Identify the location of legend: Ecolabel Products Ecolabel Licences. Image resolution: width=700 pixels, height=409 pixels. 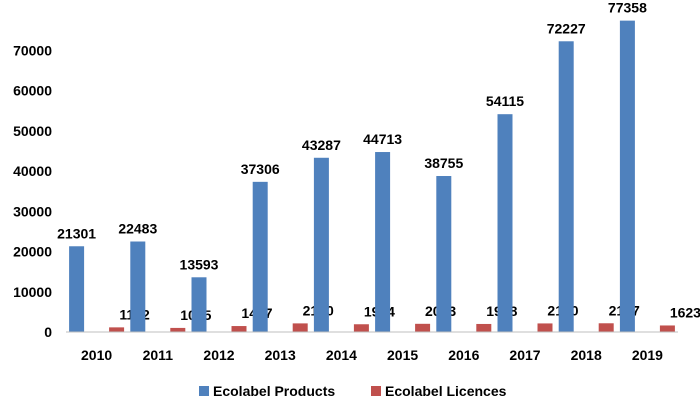
(353, 391).